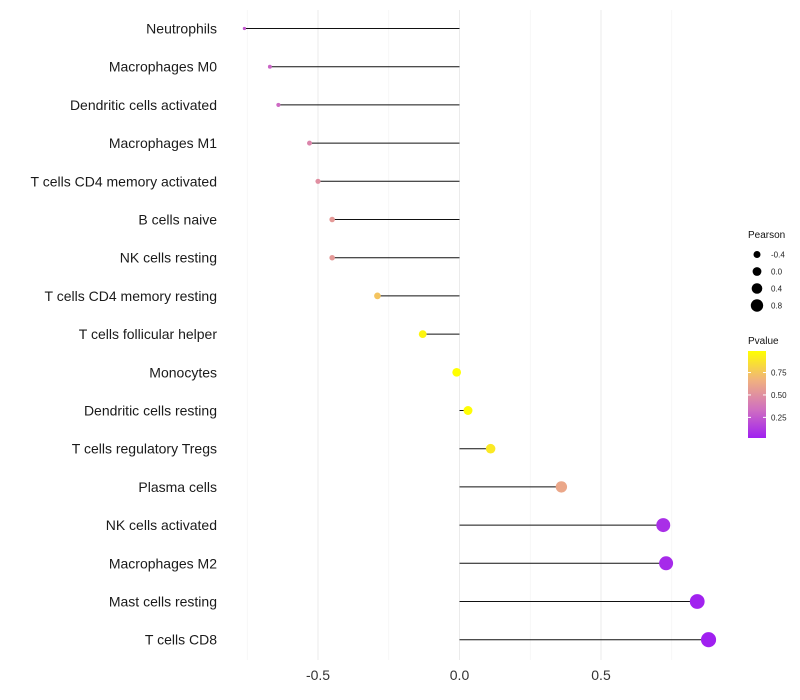 The image size is (800, 700). What do you see at coordinates (777, 289) in the screenshot?
I see `size-legend-label: 0.4` at bounding box center [777, 289].